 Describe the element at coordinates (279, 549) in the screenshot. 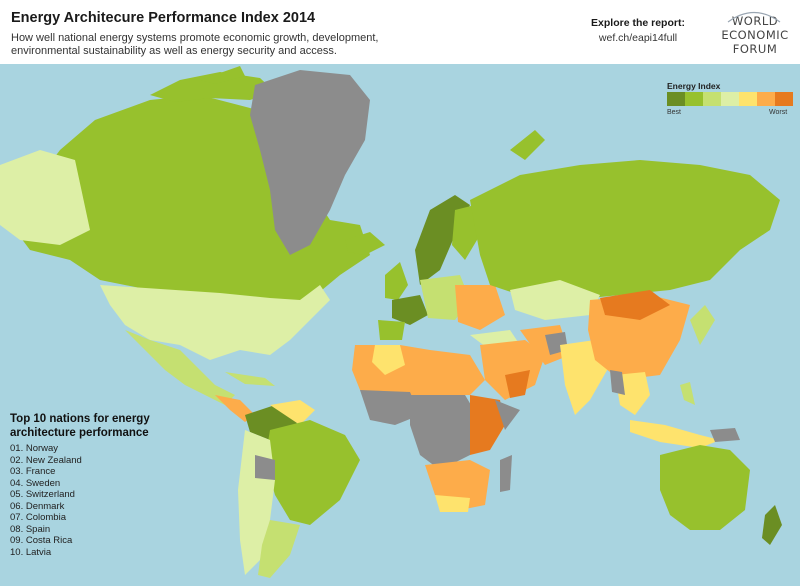

I see `argentina` at that location.